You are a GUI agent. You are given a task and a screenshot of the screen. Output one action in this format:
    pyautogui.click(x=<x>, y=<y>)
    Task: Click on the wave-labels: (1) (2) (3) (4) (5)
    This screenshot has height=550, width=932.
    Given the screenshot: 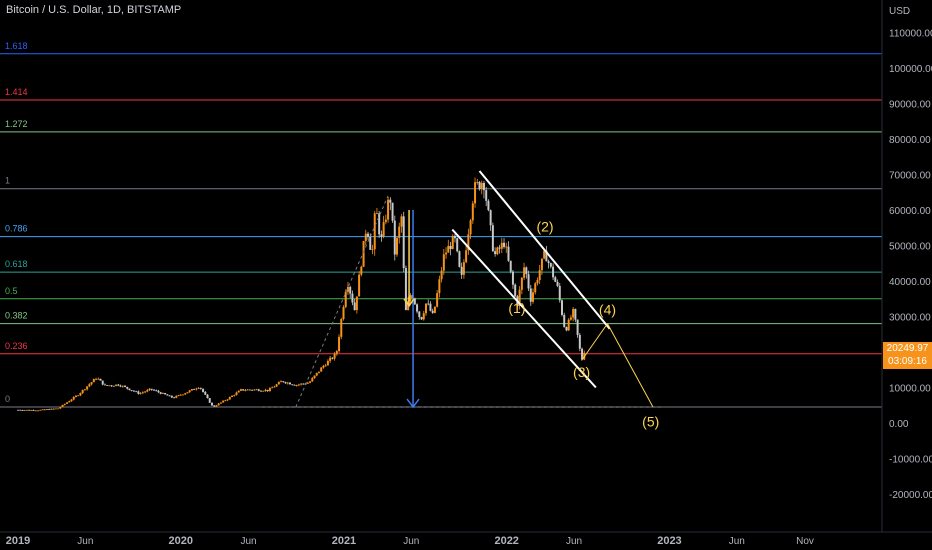 What is the action you would take?
    pyautogui.click(x=583, y=323)
    